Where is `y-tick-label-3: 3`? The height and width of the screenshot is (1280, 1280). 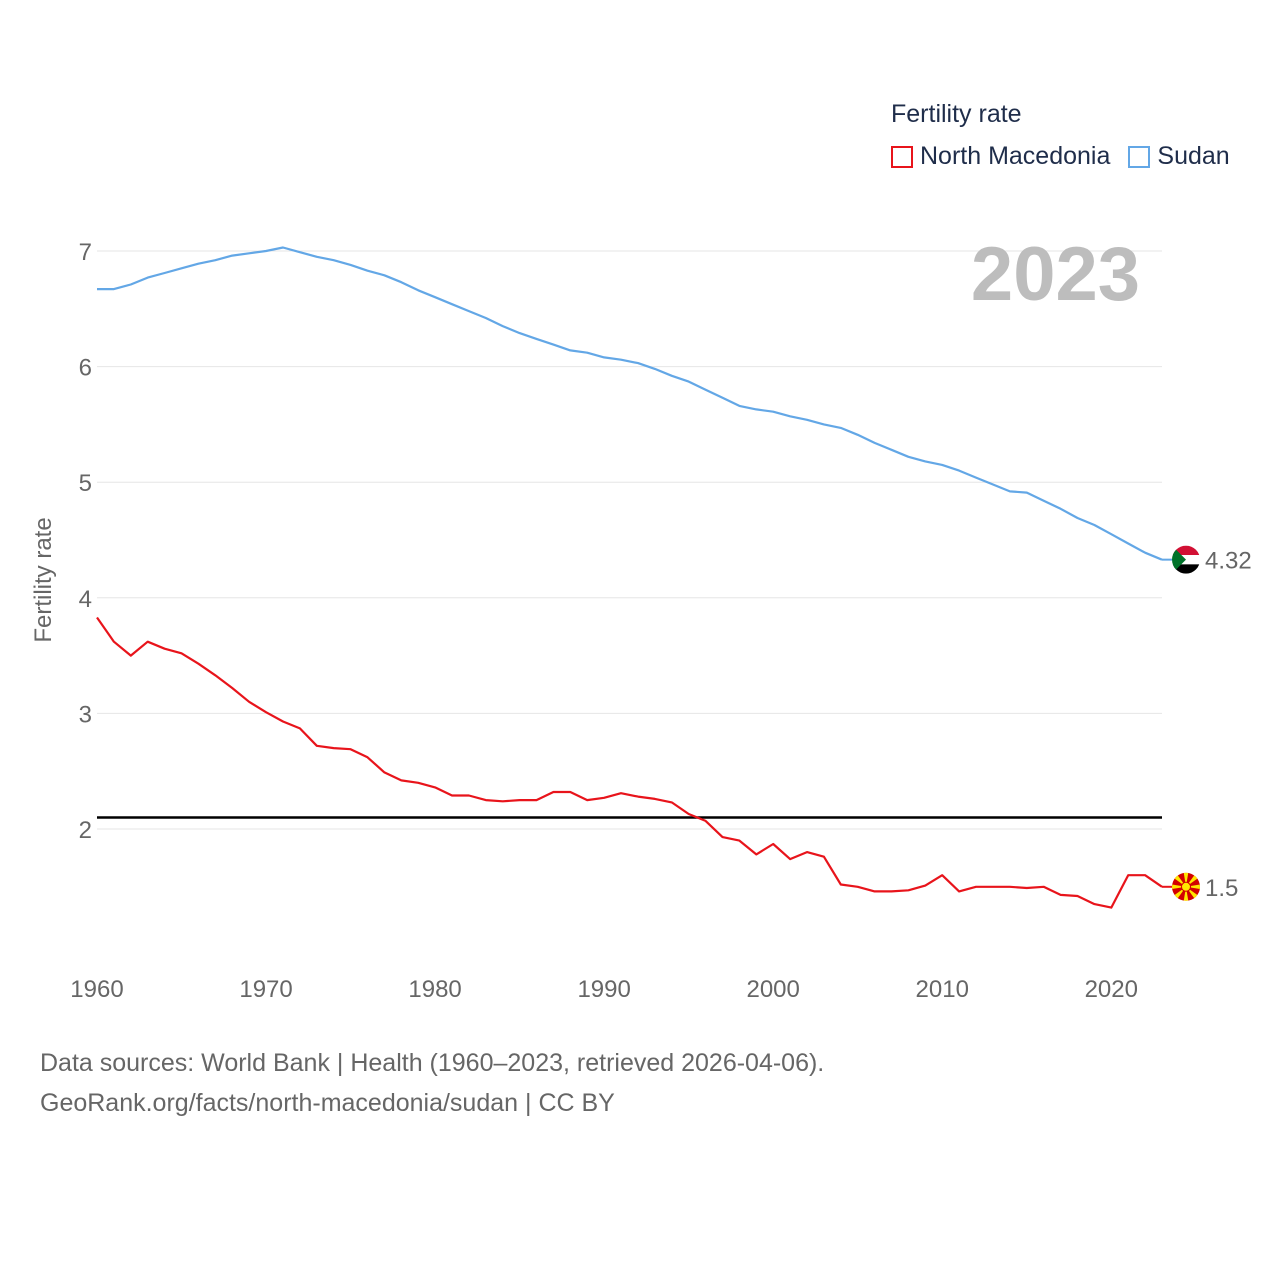 y-tick-label-3: 3 is located at coordinates (85, 714).